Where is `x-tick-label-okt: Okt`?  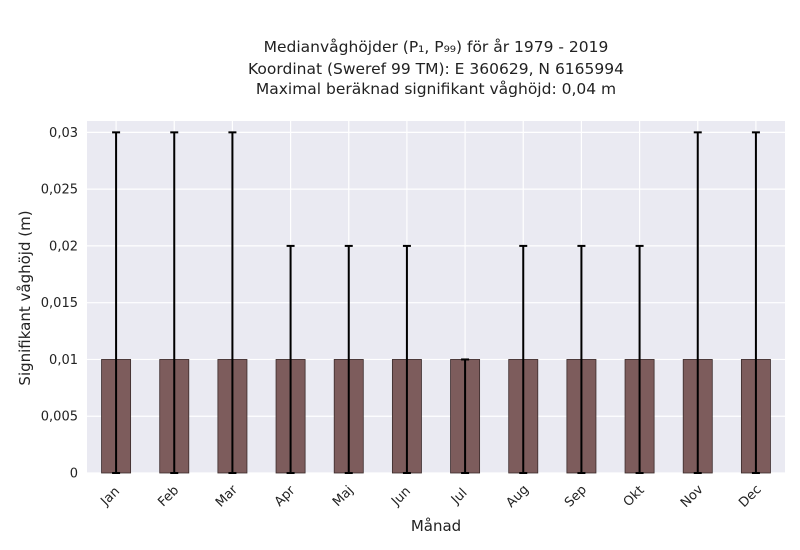 x-tick-label-okt: Okt is located at coordinates (634, 496).